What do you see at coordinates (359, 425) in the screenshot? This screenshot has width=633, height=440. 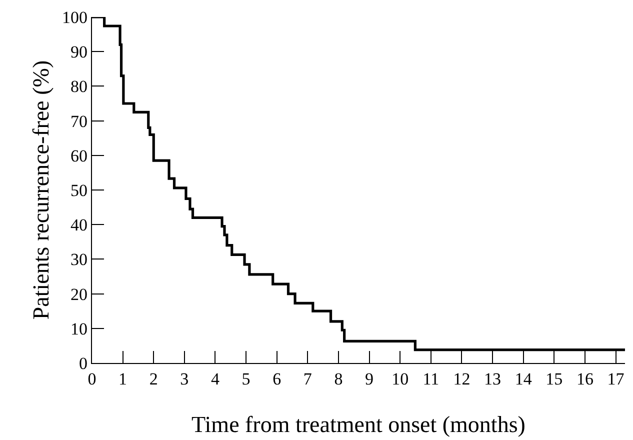 I see `x-axis-title: Time from treatment onset (months)` at bounding box center [359, 425].